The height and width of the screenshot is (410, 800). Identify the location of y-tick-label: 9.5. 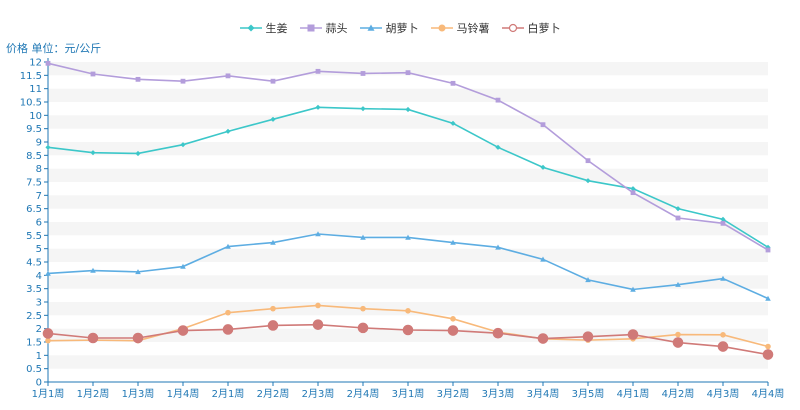
(34, 129).